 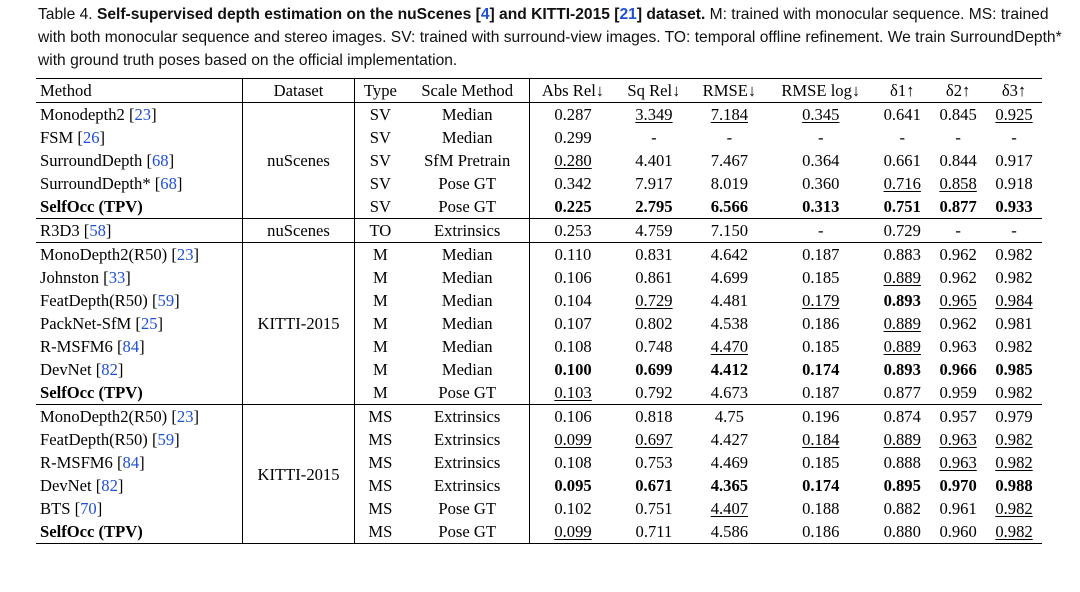 What do you see at coordinates (958, 300) in the screenshot?
I see `metric-cell: 0.965` at bounding box center [958, 300].